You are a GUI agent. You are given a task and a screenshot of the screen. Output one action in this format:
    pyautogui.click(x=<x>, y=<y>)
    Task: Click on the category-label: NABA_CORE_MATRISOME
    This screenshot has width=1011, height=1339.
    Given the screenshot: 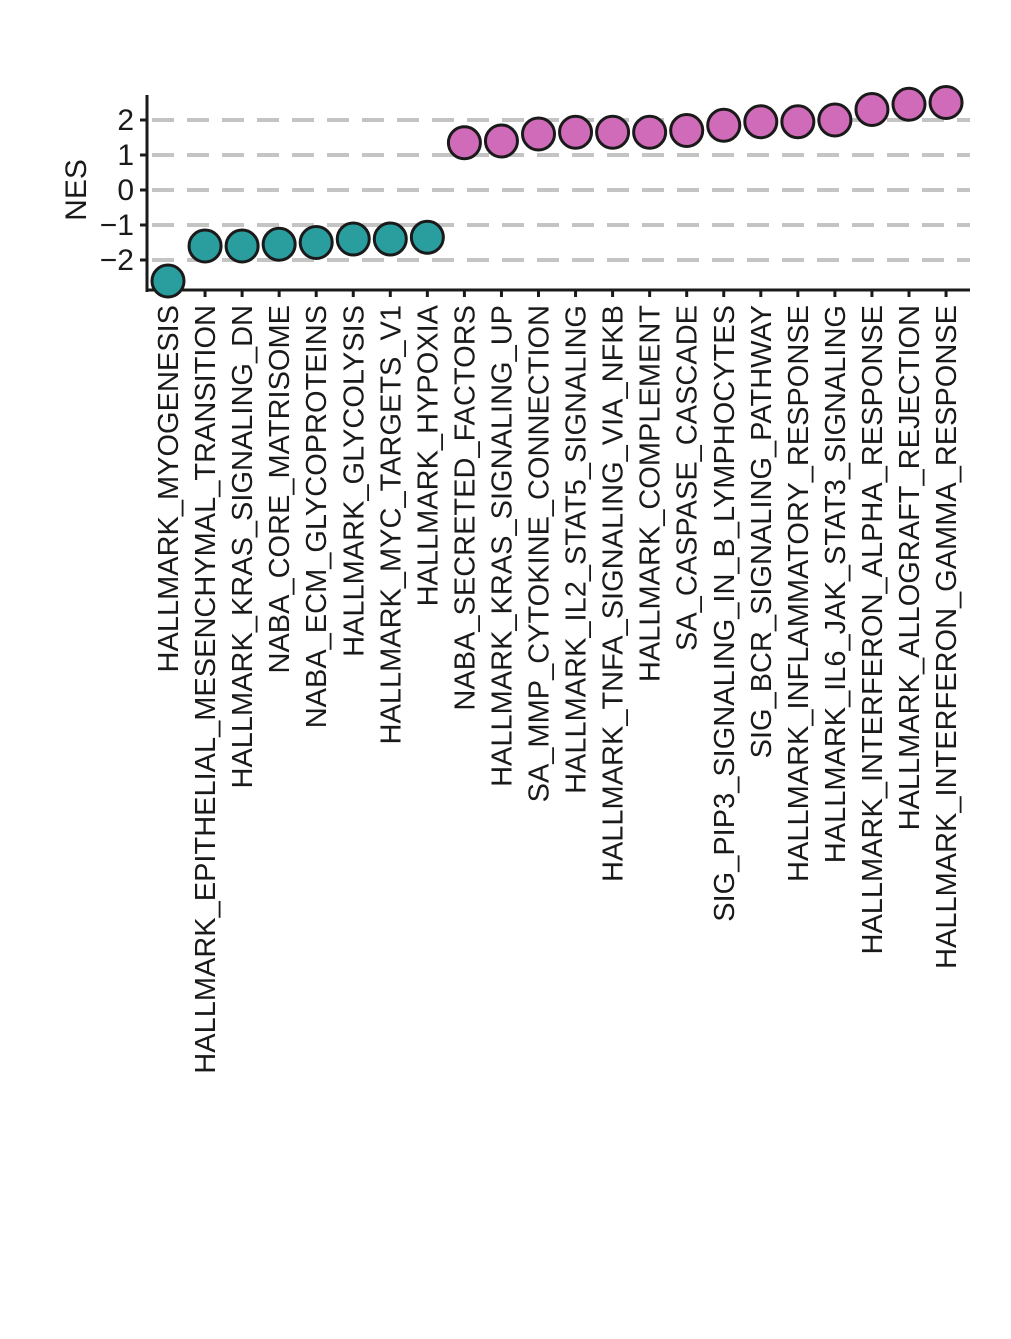 What is the action you would take?
    pyautogui.click(x=280, y=489)
    